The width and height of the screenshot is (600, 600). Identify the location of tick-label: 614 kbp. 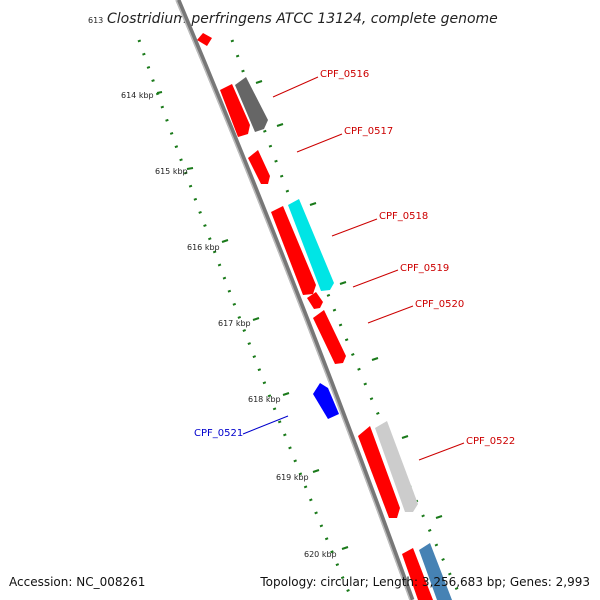
(137, 95).